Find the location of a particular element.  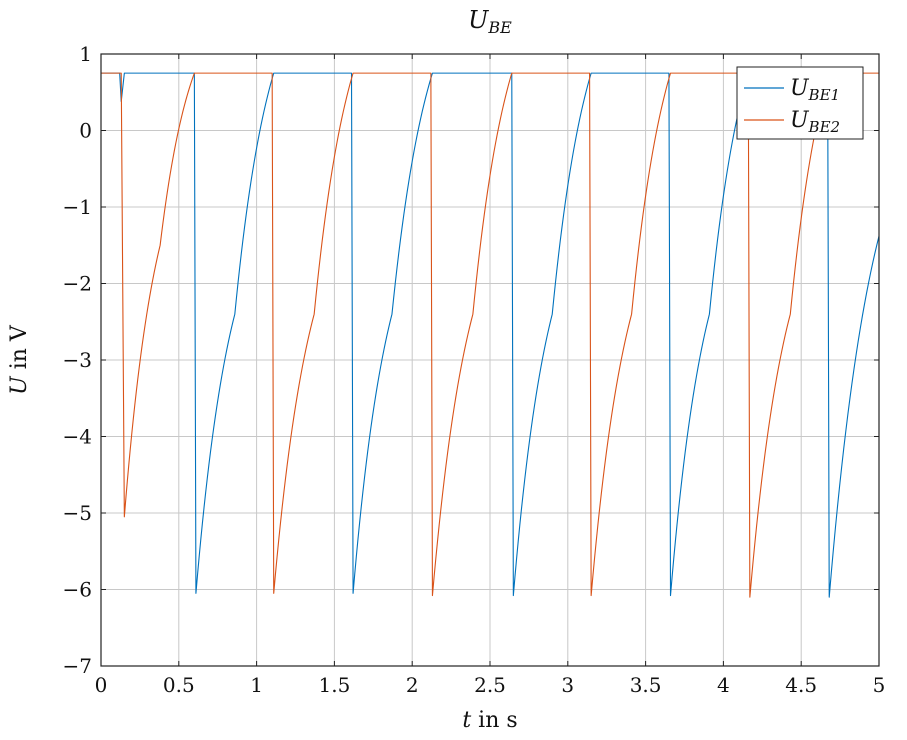

y-tick-label: −6 is located at coordinates (77, 590).